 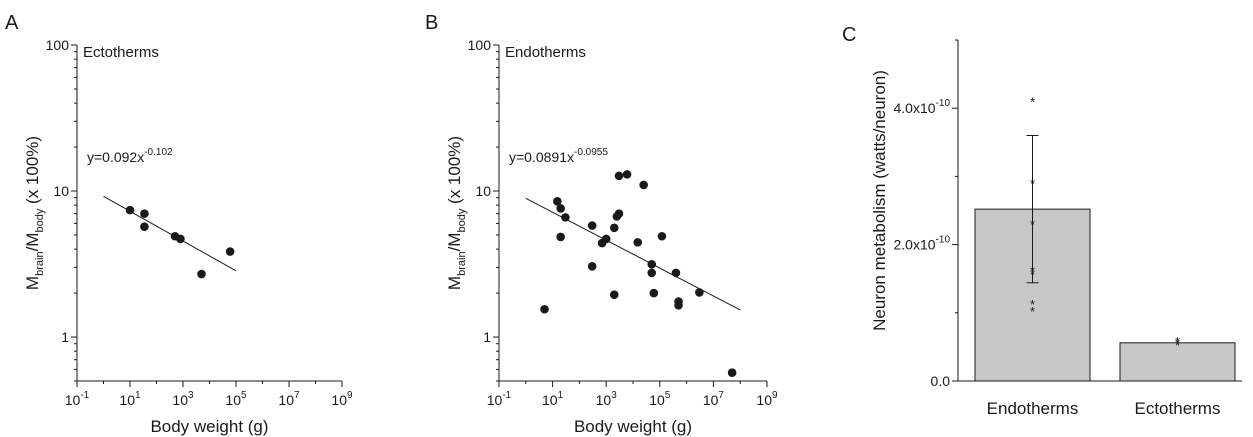 What do you see at coordinates (1033, 408) in the screenshot?
I see `category-label: Endotherms` at bounding box center [1033, 408].